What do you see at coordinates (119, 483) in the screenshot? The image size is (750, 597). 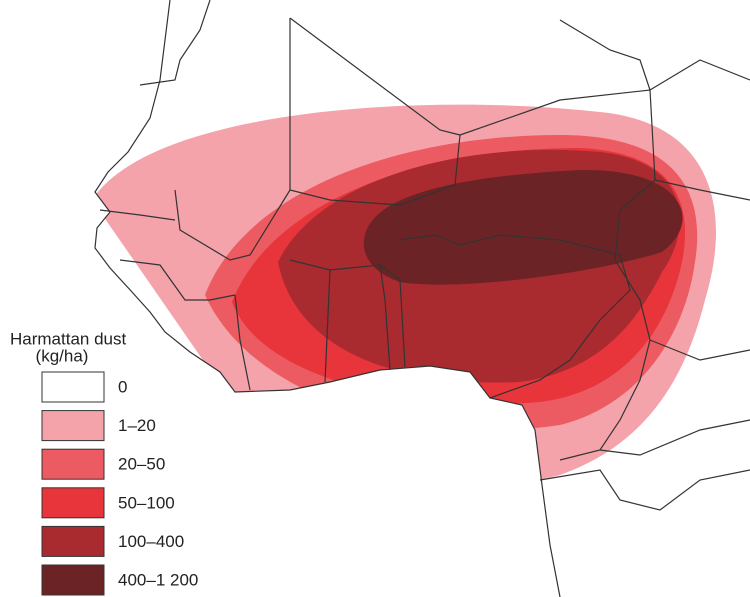 I see `legend-items: 0 1–20 20–50 50–100 100–400 400–1 200` at bounding box center [119, 483].